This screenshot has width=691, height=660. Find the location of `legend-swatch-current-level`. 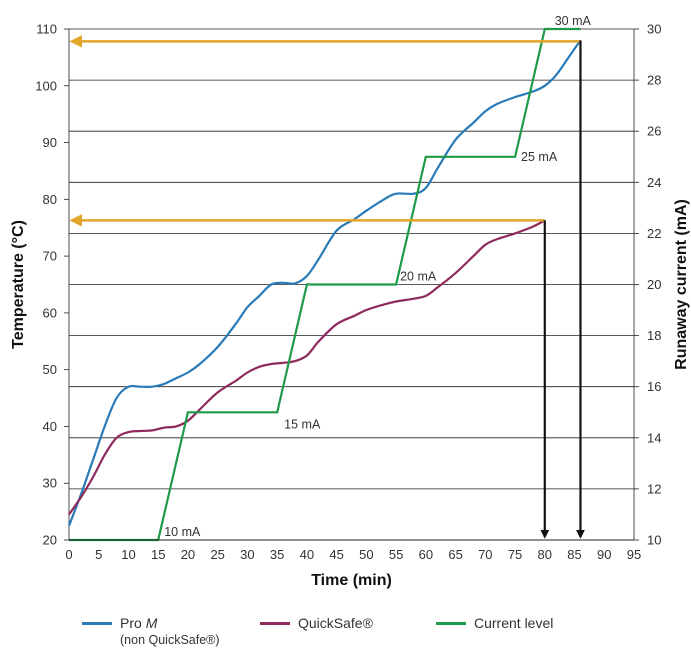

legend-swatch-current-level is located at coordinates (451, 623).